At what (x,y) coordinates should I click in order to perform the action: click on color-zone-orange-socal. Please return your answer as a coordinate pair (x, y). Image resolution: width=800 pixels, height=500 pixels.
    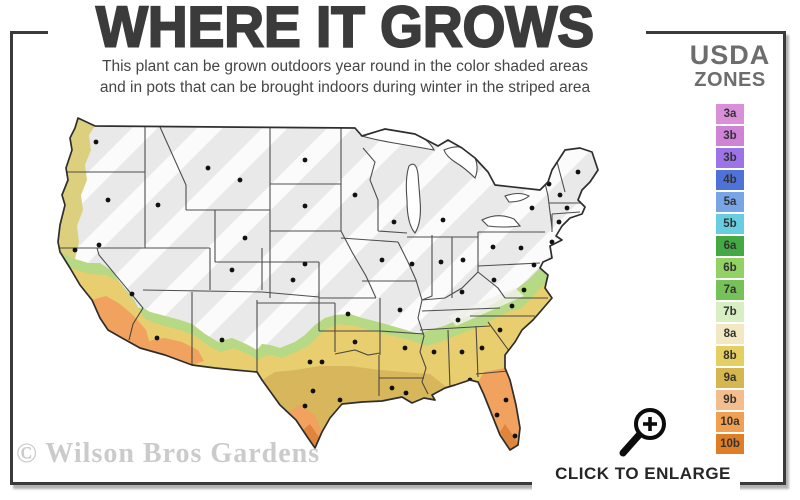
    Looking at the image, I should click on (121, 322).